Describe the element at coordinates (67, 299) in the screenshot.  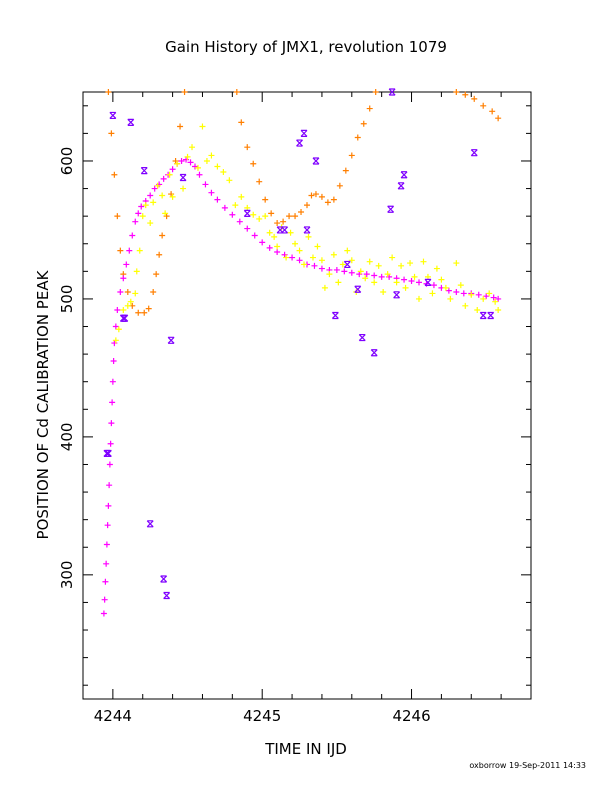
I see `y-tick-label: 500` at that location.